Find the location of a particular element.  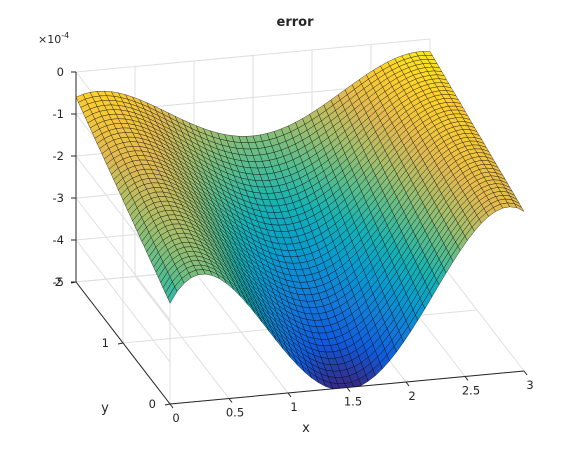

z-exponent-power: -4 is located at coordinates (65, 35).